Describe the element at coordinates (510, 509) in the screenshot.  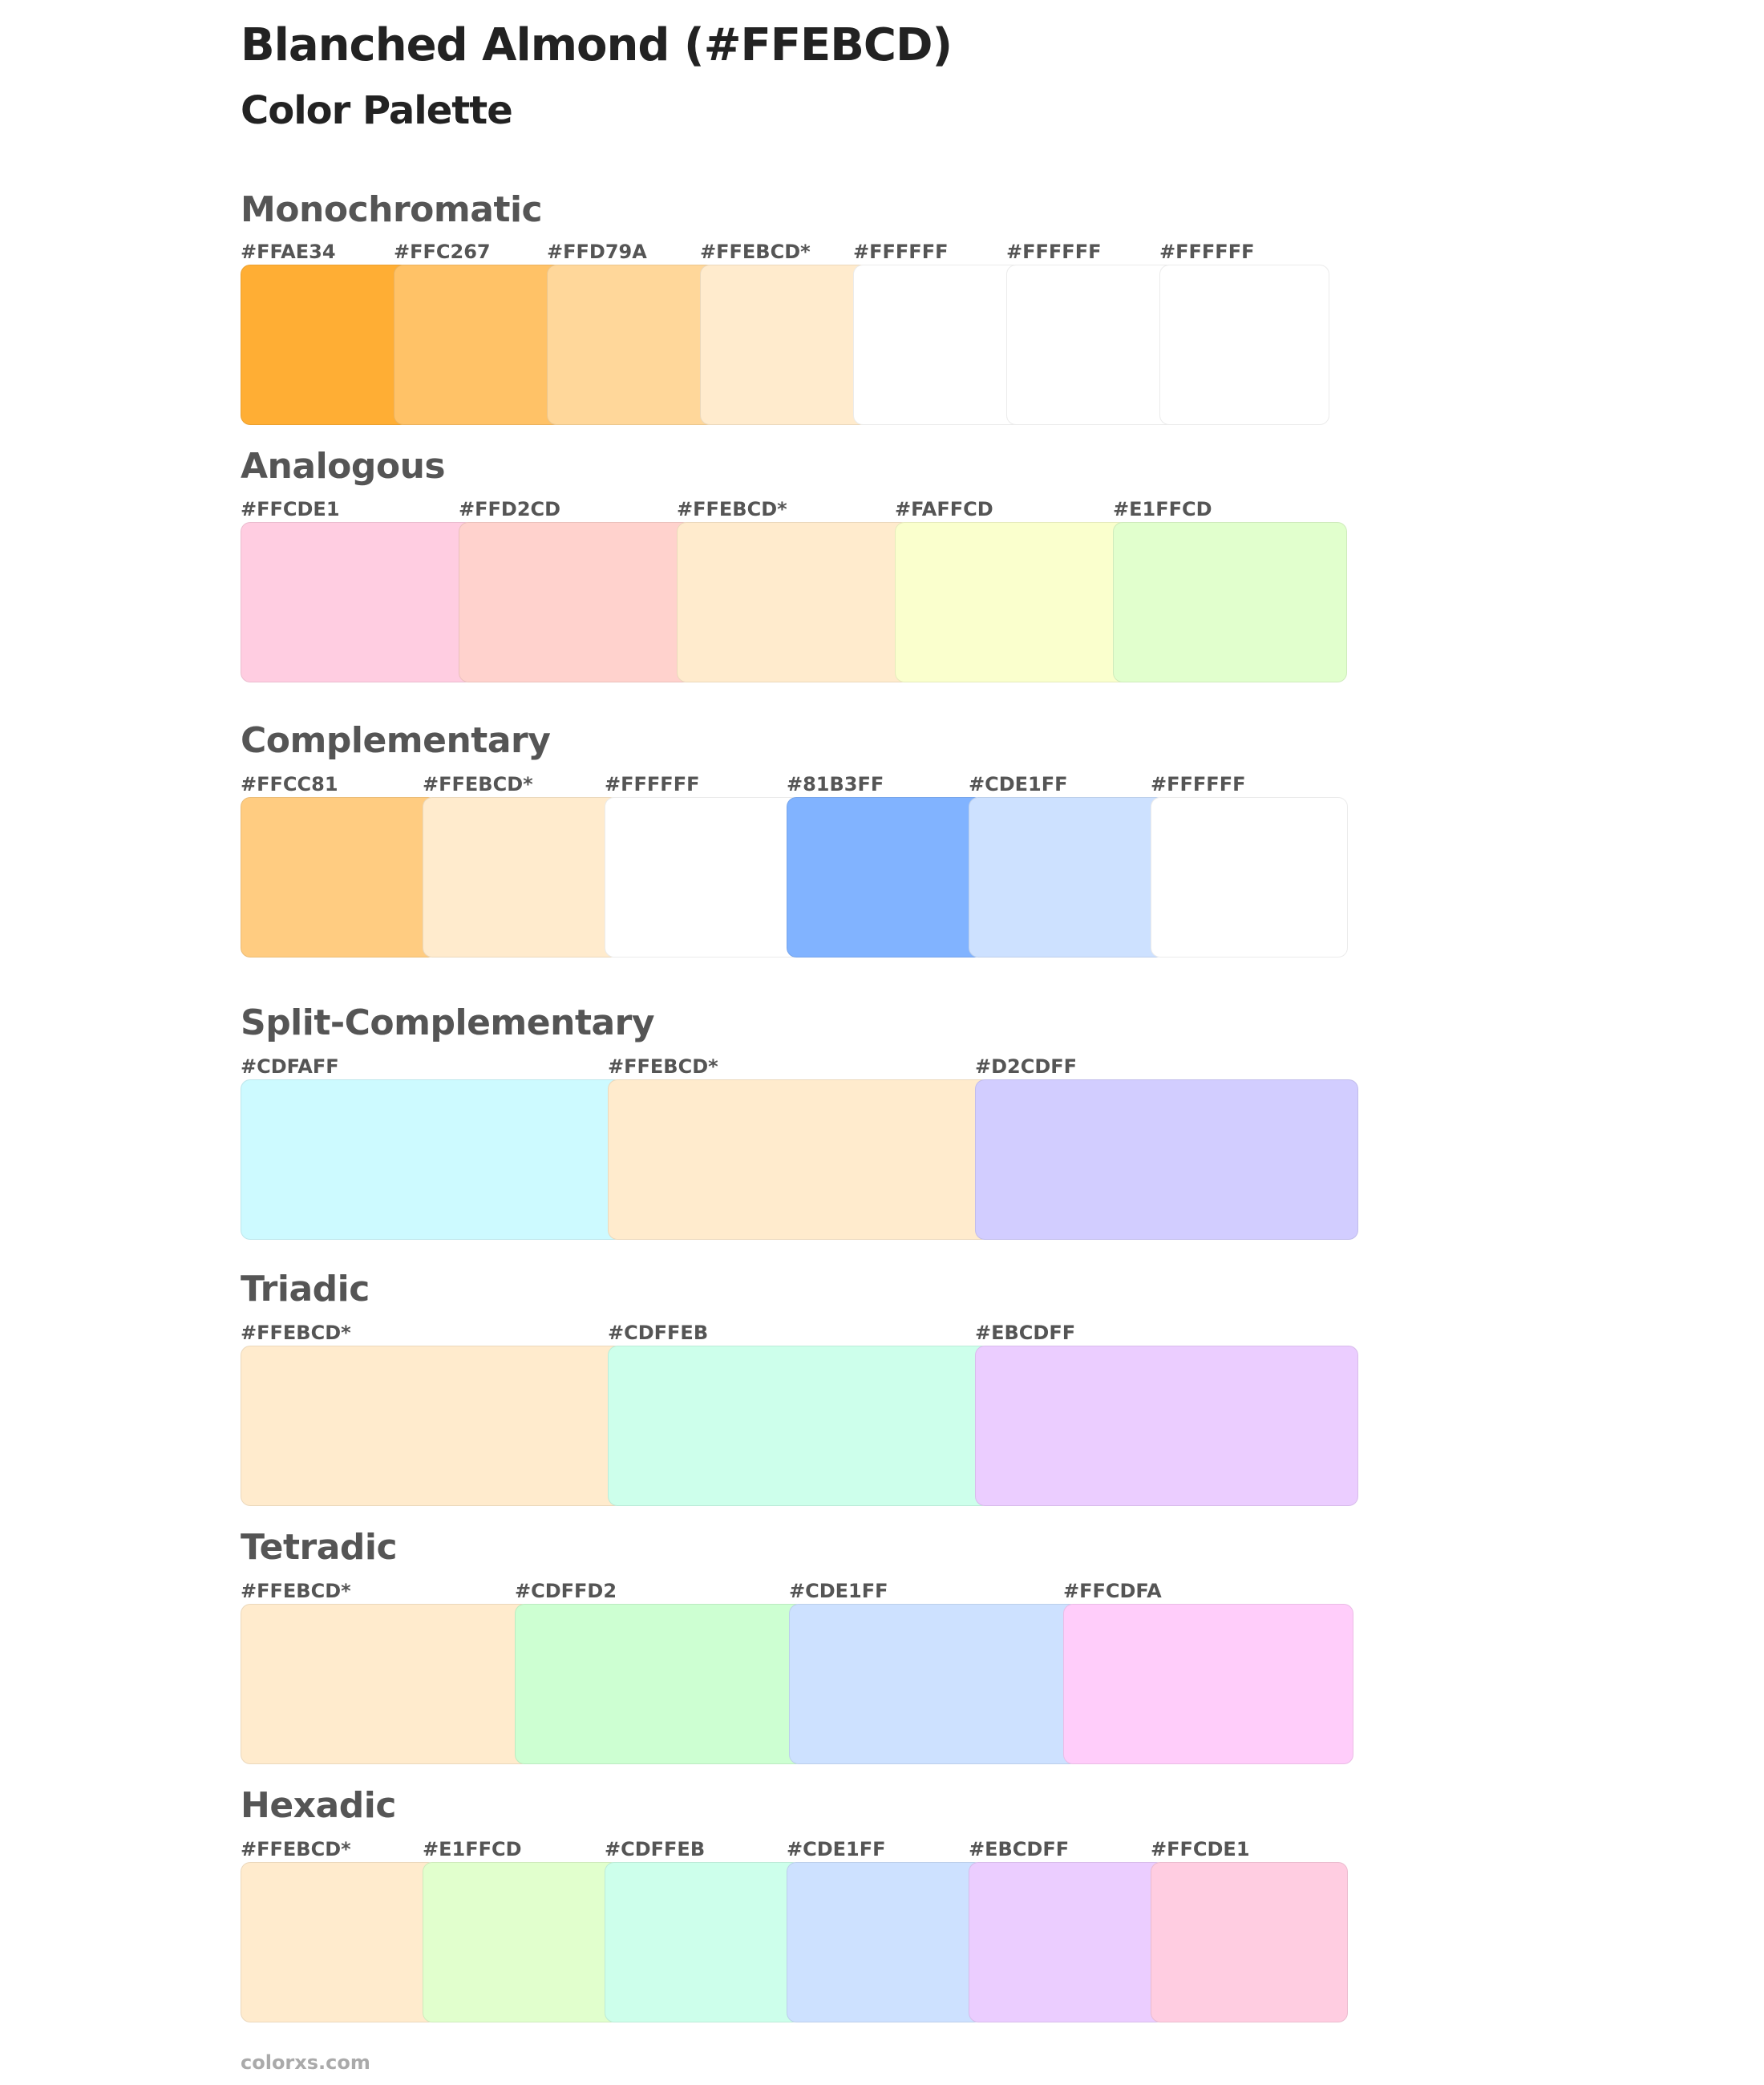
I see `swatch-hex-label: #FFD2CD` at that location.